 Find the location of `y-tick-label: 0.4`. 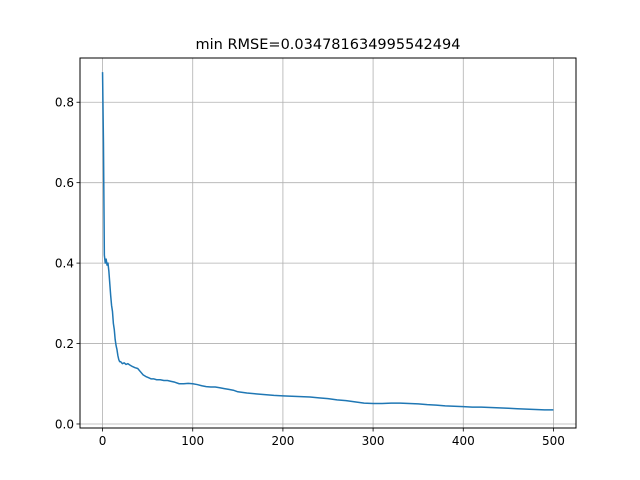

y-tick-label: 0.4 is located at coordinates (64, 263).